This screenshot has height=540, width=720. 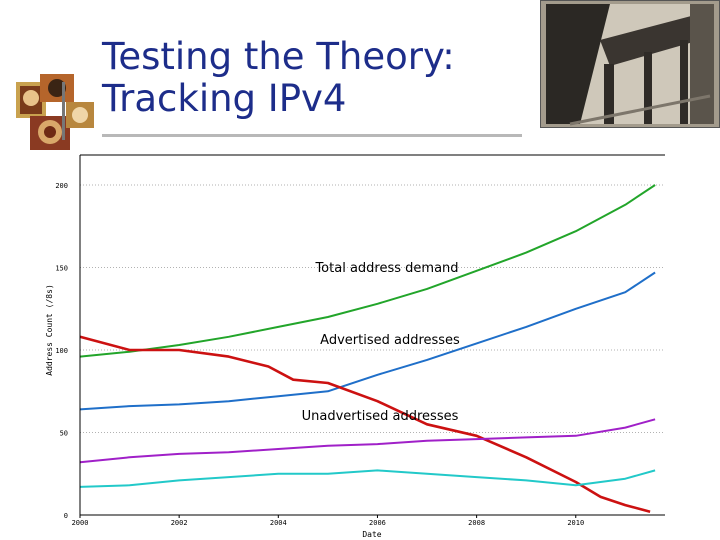 I want to click on y-tick-label-100: 100, so click(x=61, y=351).